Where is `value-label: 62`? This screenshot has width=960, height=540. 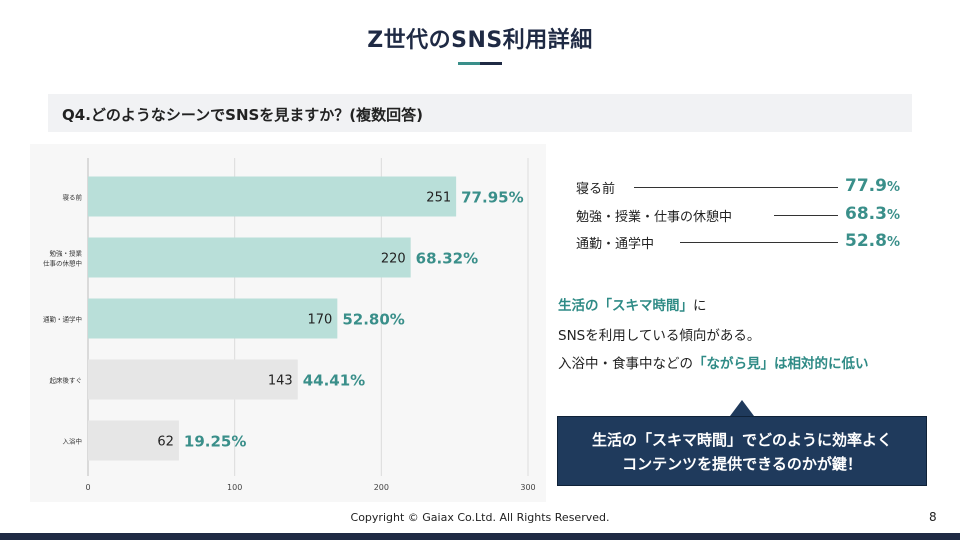 value-label: 62 is located at coordinates (165, 442).